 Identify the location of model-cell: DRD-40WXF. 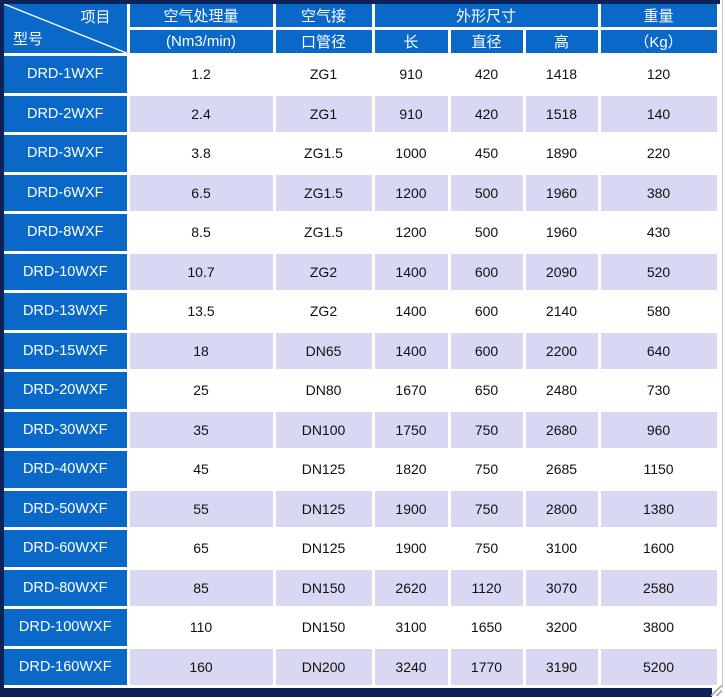
(65, 469).